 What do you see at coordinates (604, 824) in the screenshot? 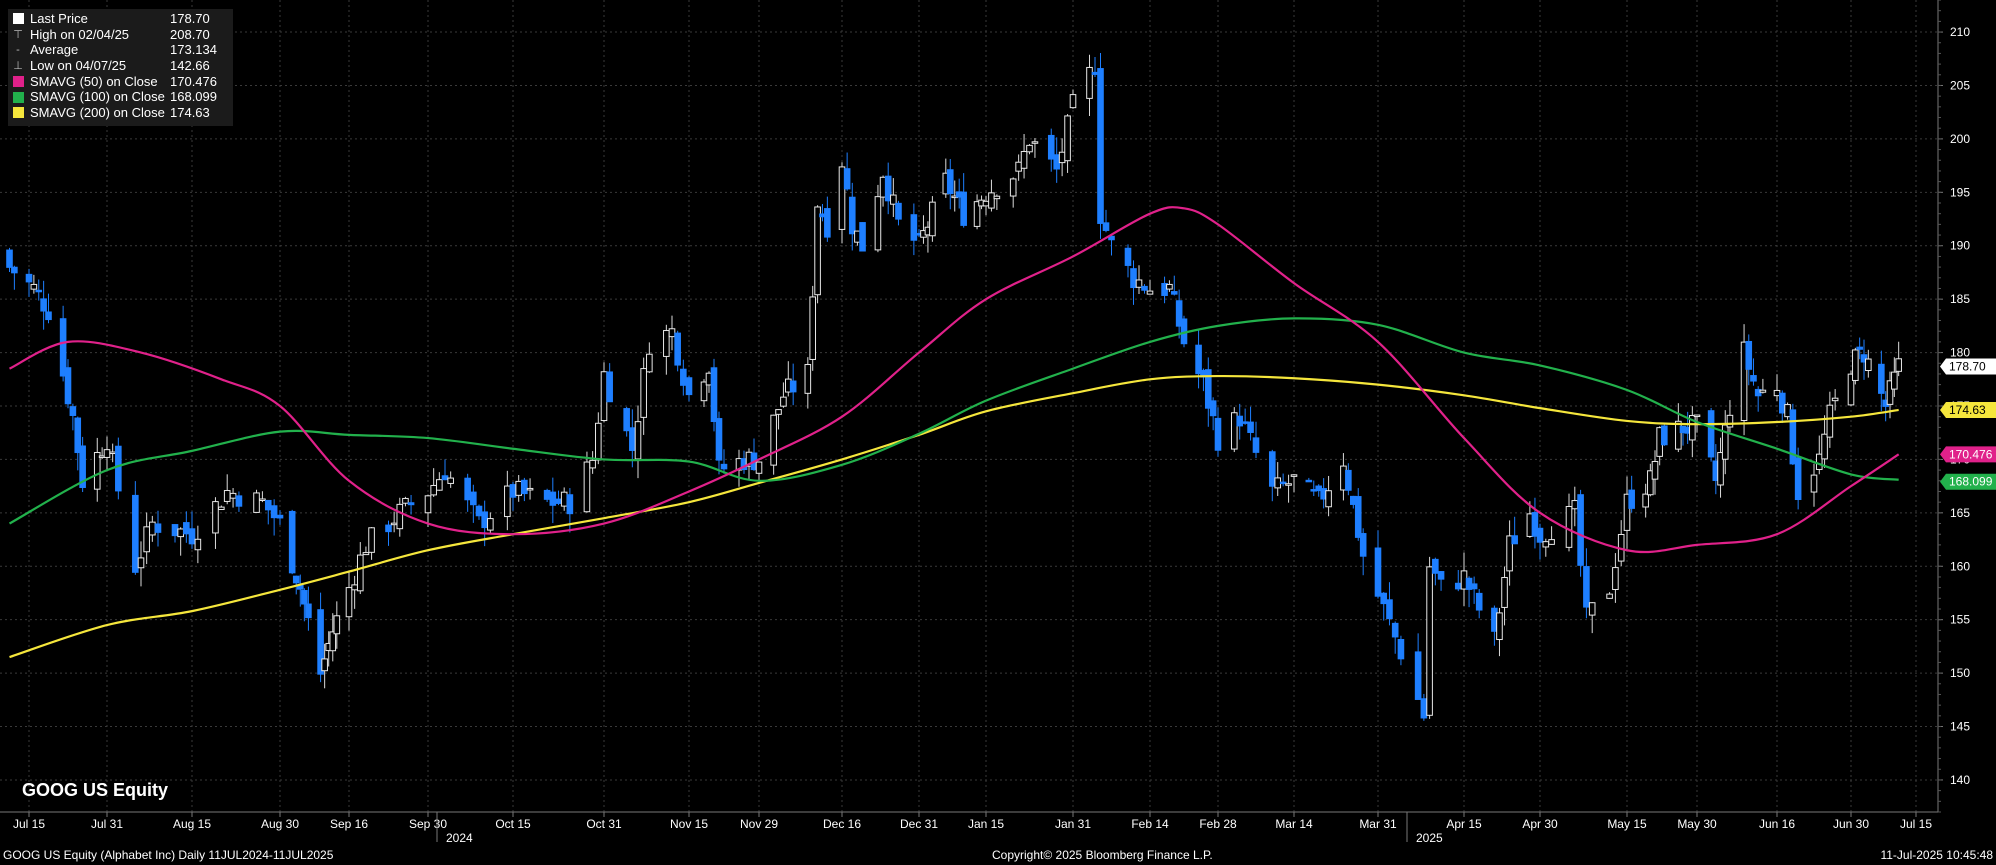
I see `x-tick-label: Oct 31` at bounding box center [604, 824].